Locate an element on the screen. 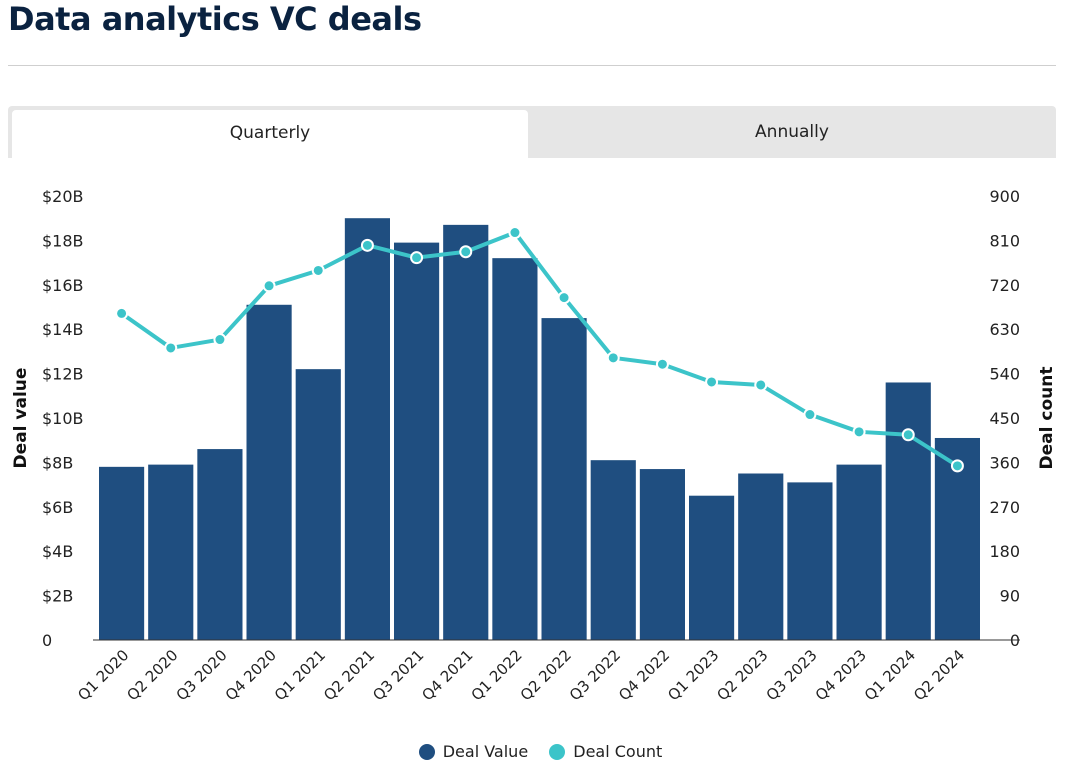 This screenshot has width=1081, height=777. y-left-tick-label: 0 is located at coordinates (47, 640).